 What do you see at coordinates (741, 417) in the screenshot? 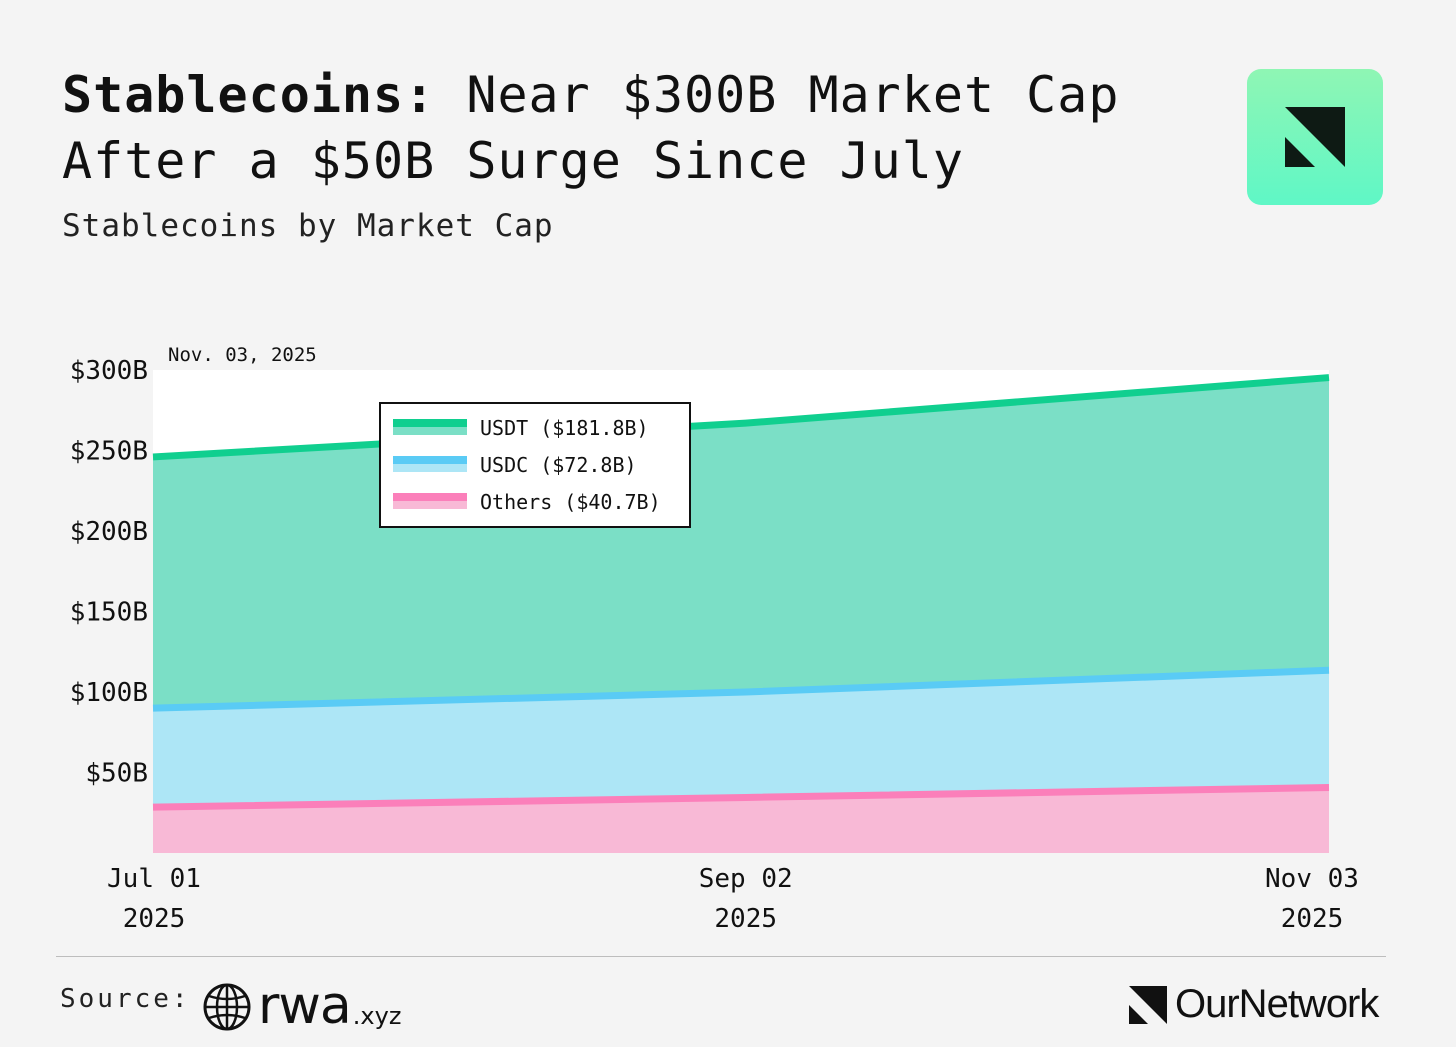
I see `line-usdt` at bounding box center [741, 417].